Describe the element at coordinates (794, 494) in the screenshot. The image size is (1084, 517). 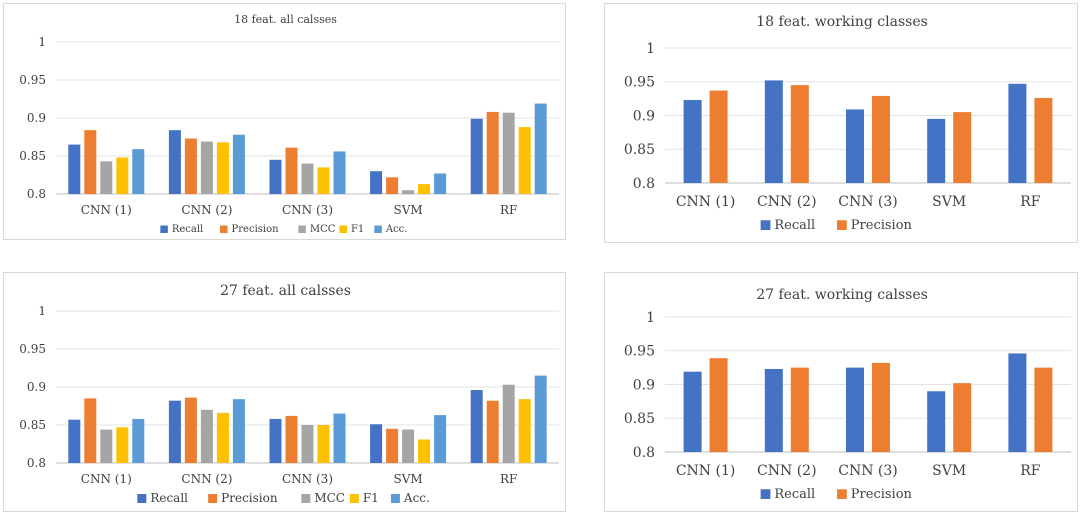
I see `legend-label-recall: Recall` at that location.